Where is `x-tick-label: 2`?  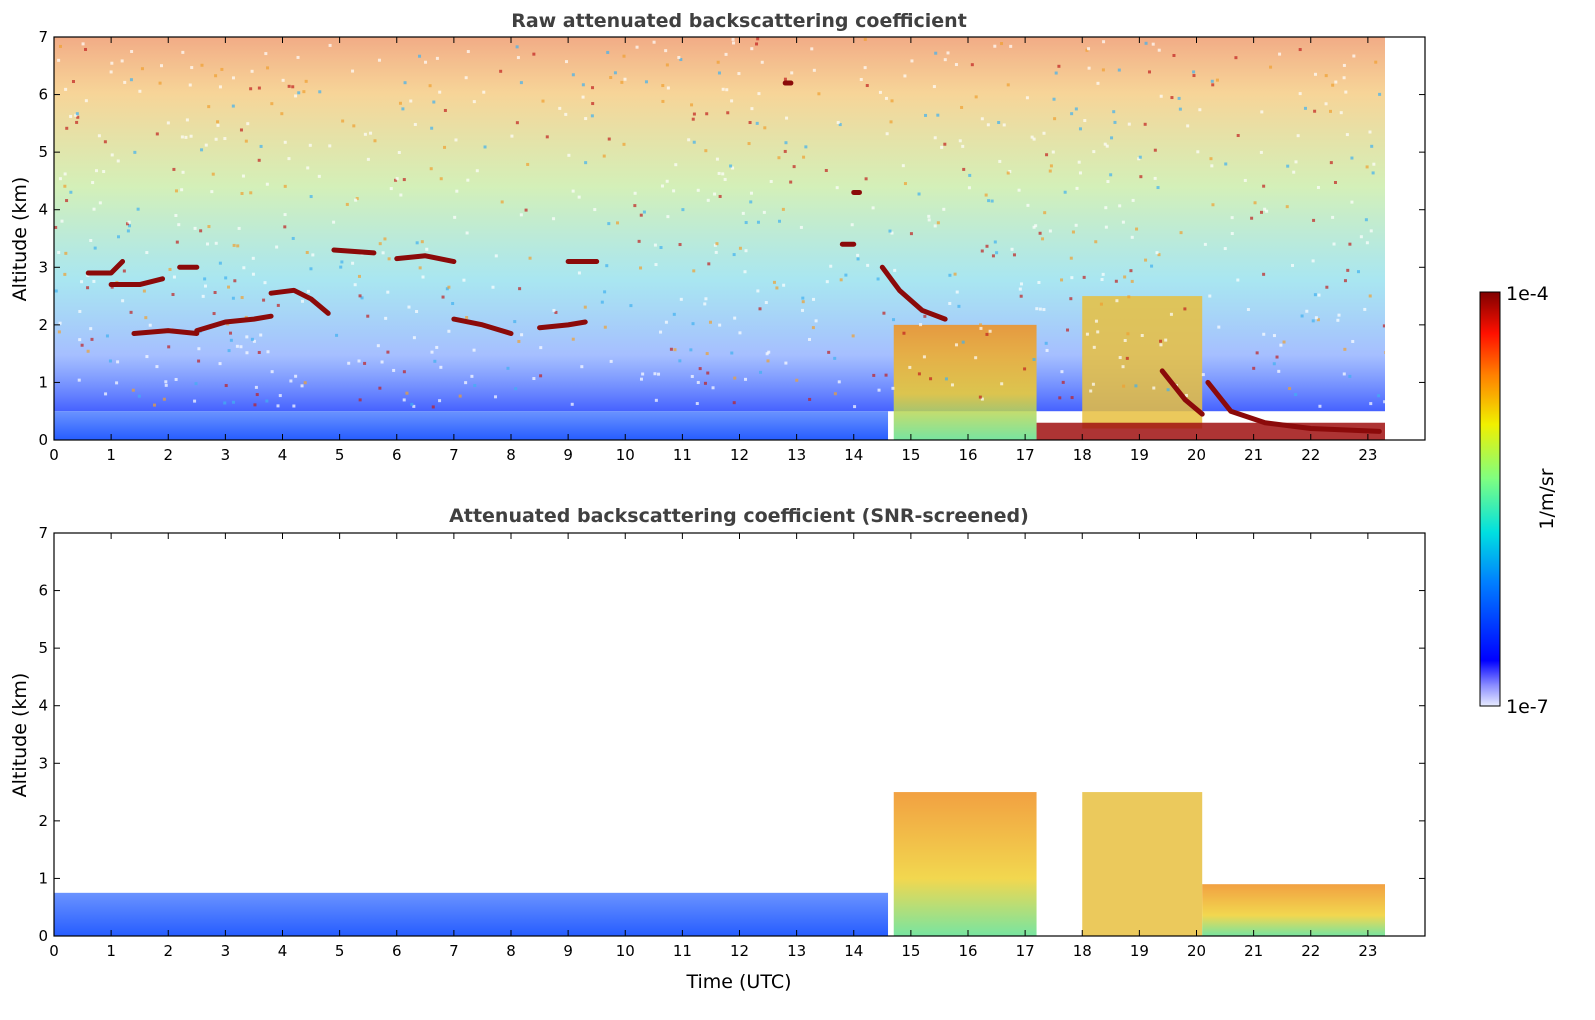
x-tick-label: 2 is located at coordinates (168, 951).